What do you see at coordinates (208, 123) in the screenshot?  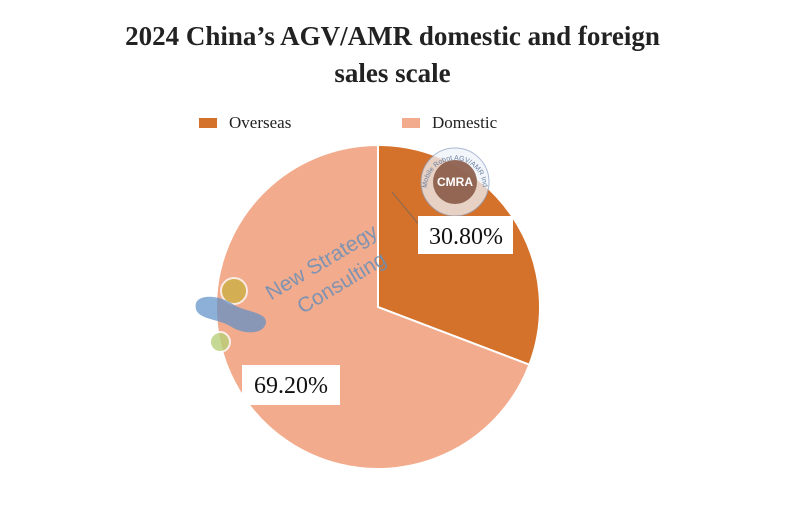 I see `legend-swatch-overseas` at bounding box center [208, 123].